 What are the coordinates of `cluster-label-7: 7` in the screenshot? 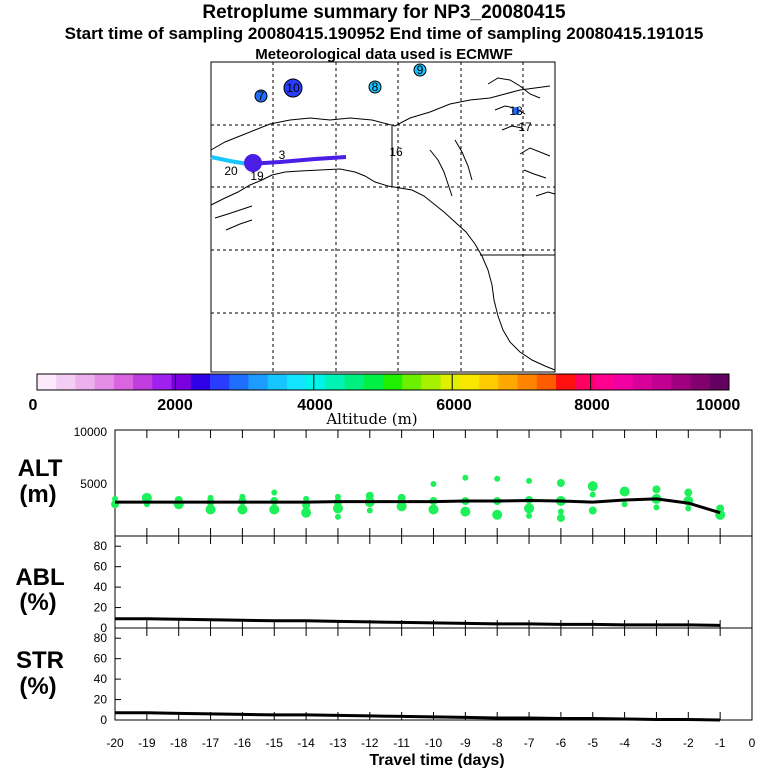 It's located at (261, 96).